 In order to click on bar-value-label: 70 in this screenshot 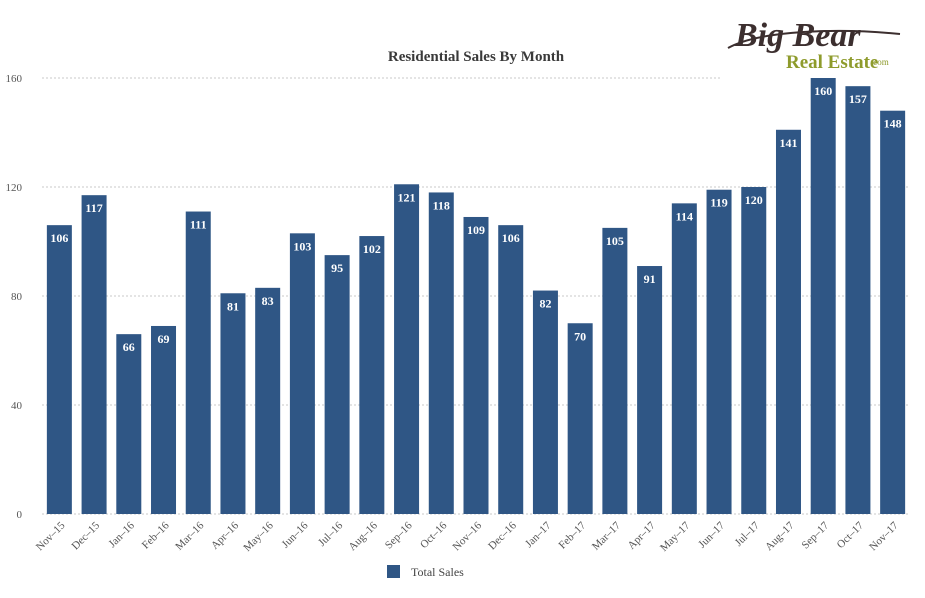, I will do `click(580, 336)`.